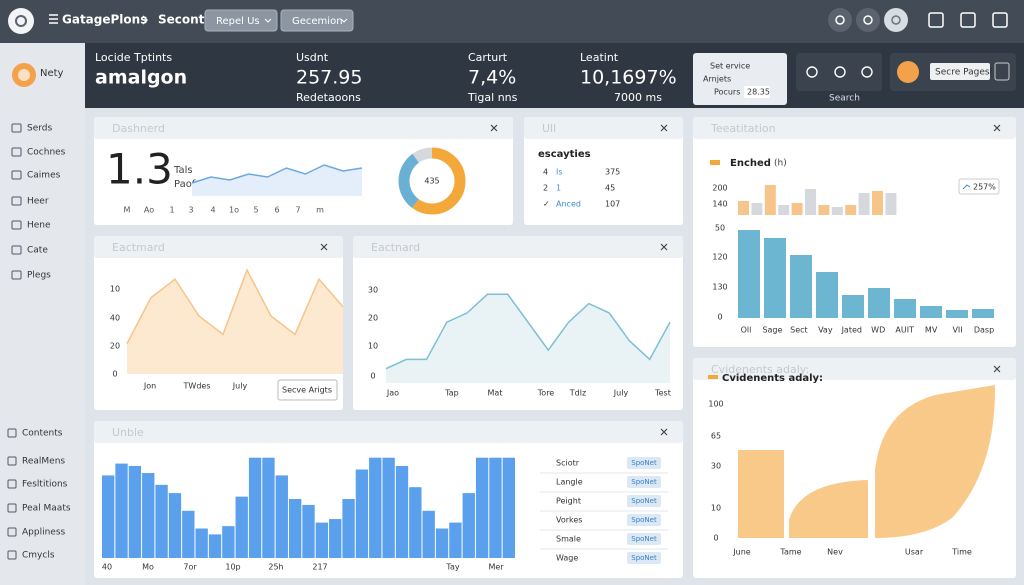 This screenshot has height=585, width=1024. What do you see at coordinates (297, 210) in the screenshot?
I see `x-tick-label: 7` at bounding box center [297, 210].